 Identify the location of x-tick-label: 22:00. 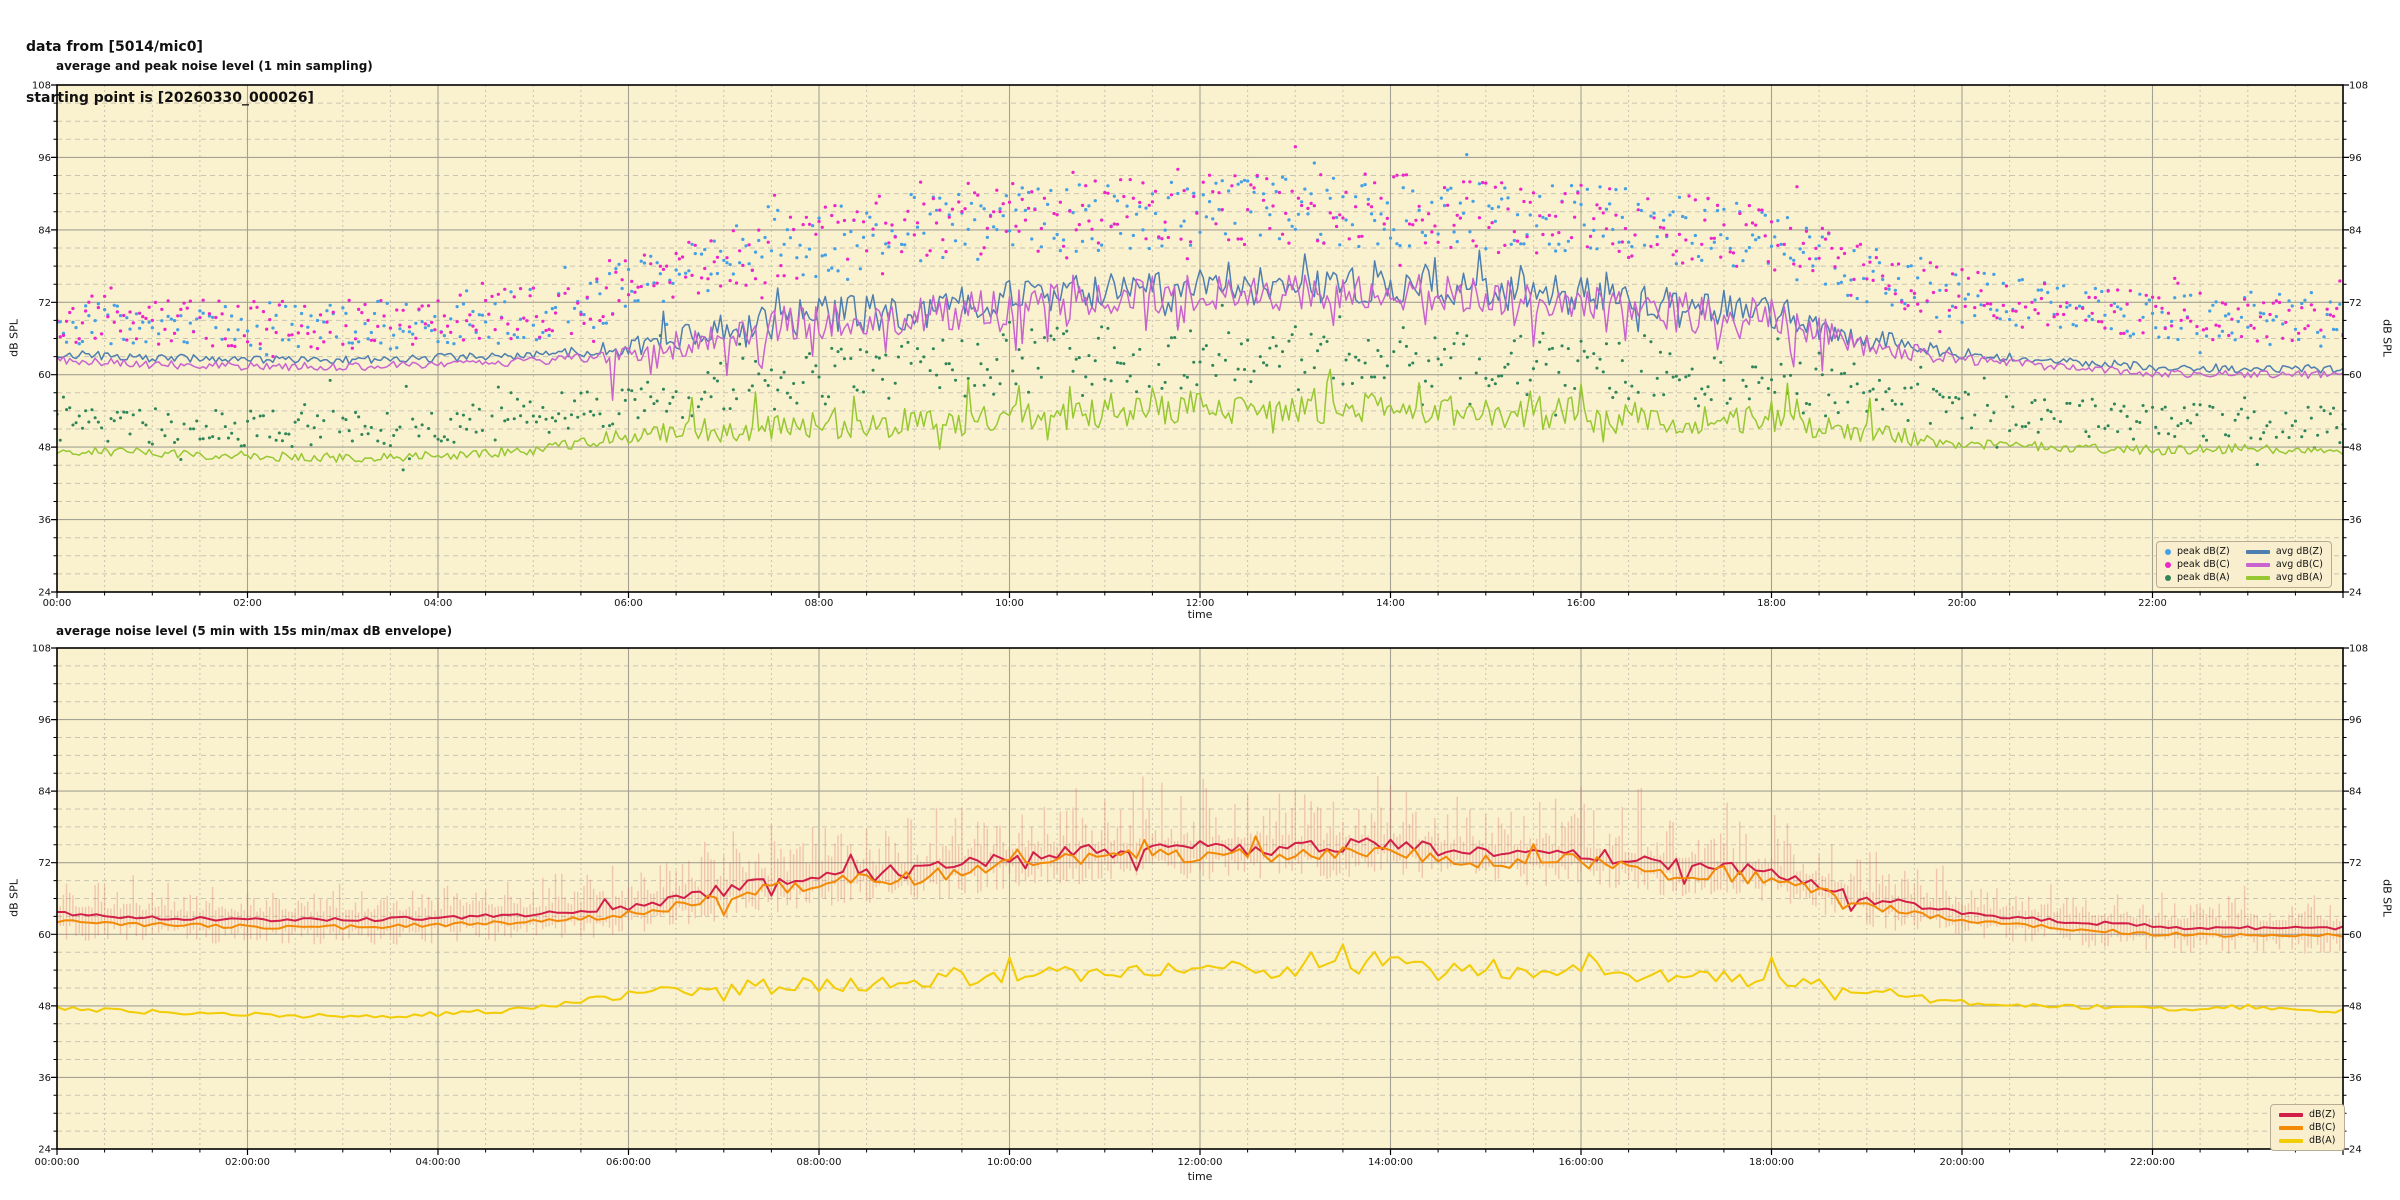
(2152, 603).